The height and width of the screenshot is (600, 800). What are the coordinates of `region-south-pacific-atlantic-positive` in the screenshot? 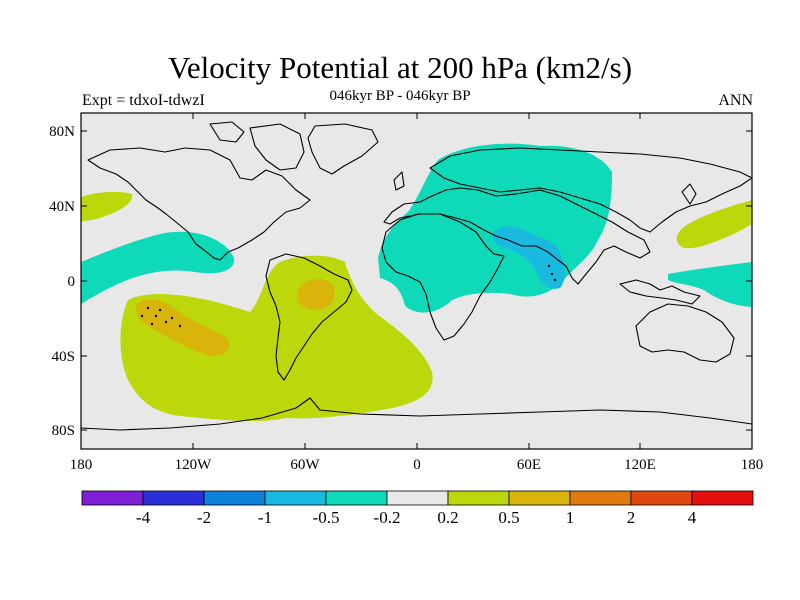 It's located at (276, 338).